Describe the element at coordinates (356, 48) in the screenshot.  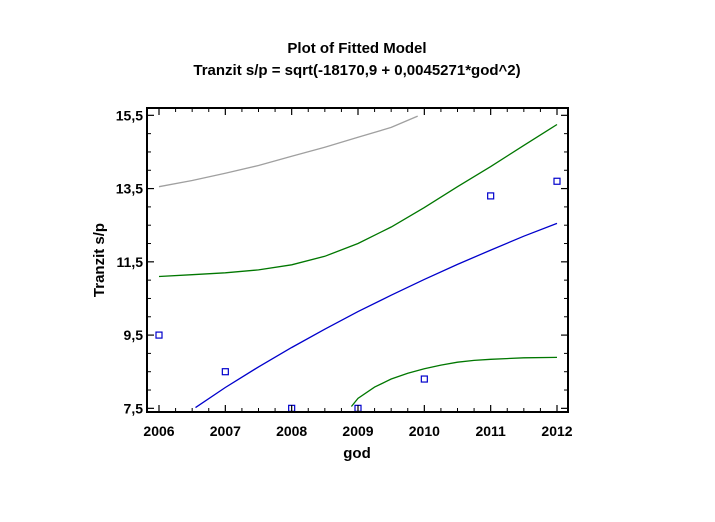
I see `chart-title: Plot of Fitted Model` at that location.